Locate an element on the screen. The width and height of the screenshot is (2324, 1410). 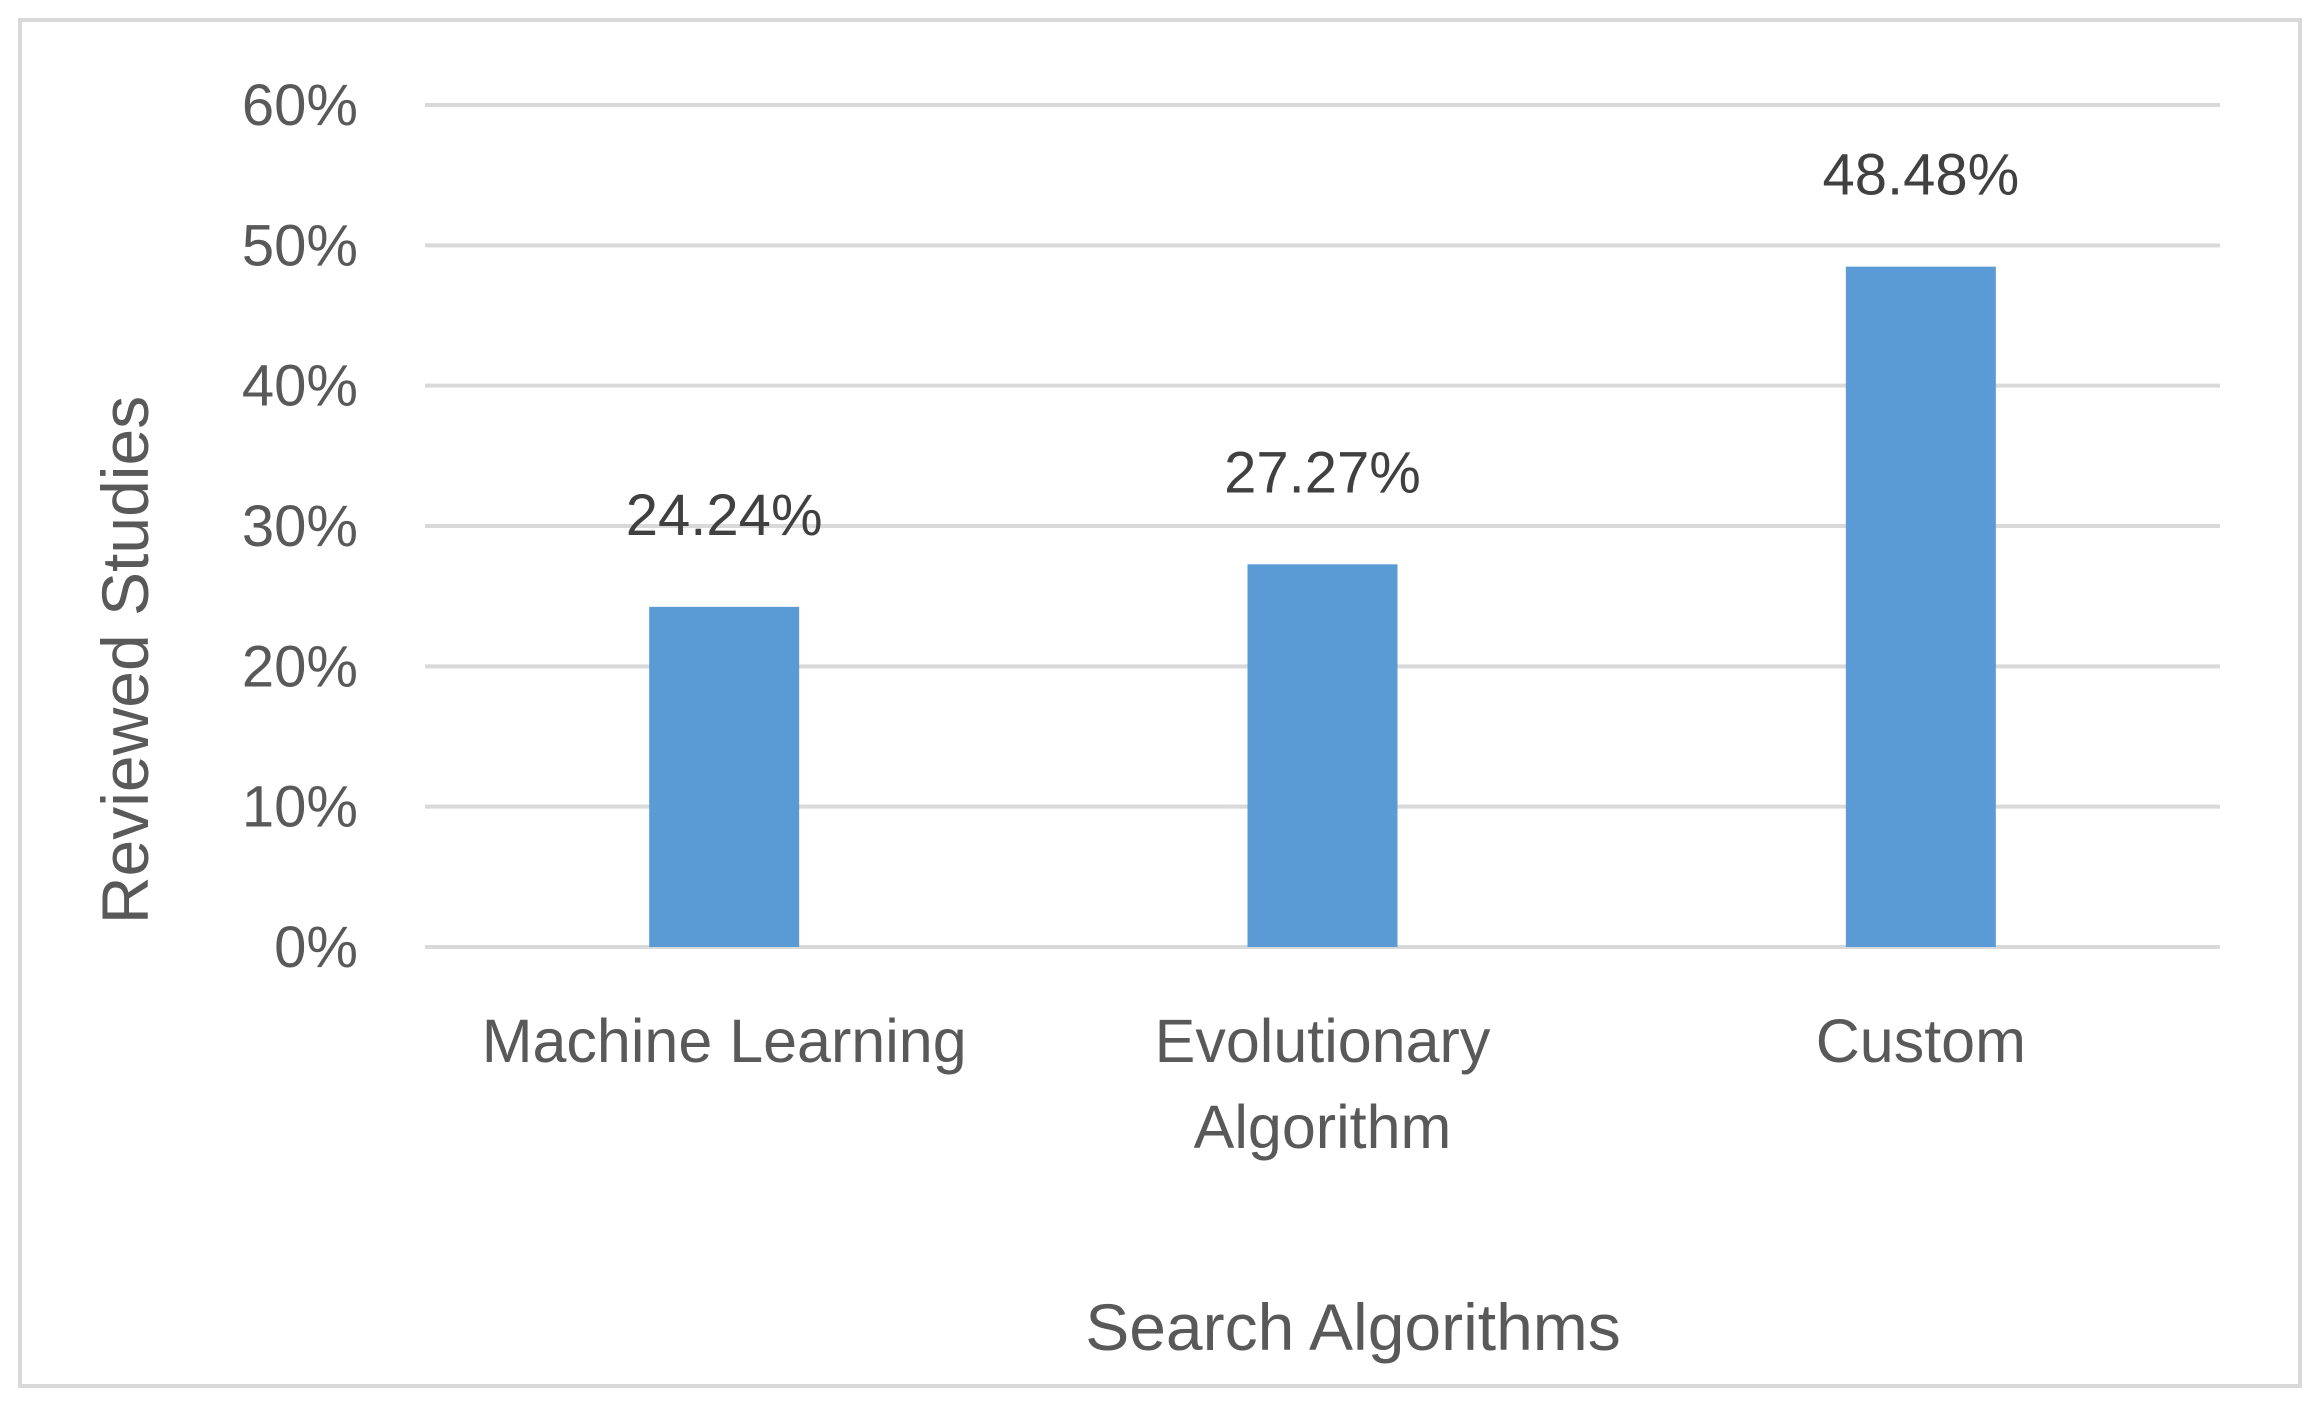
x-axis-title: Search Algorithms is located at coordinates (1353, 1327).